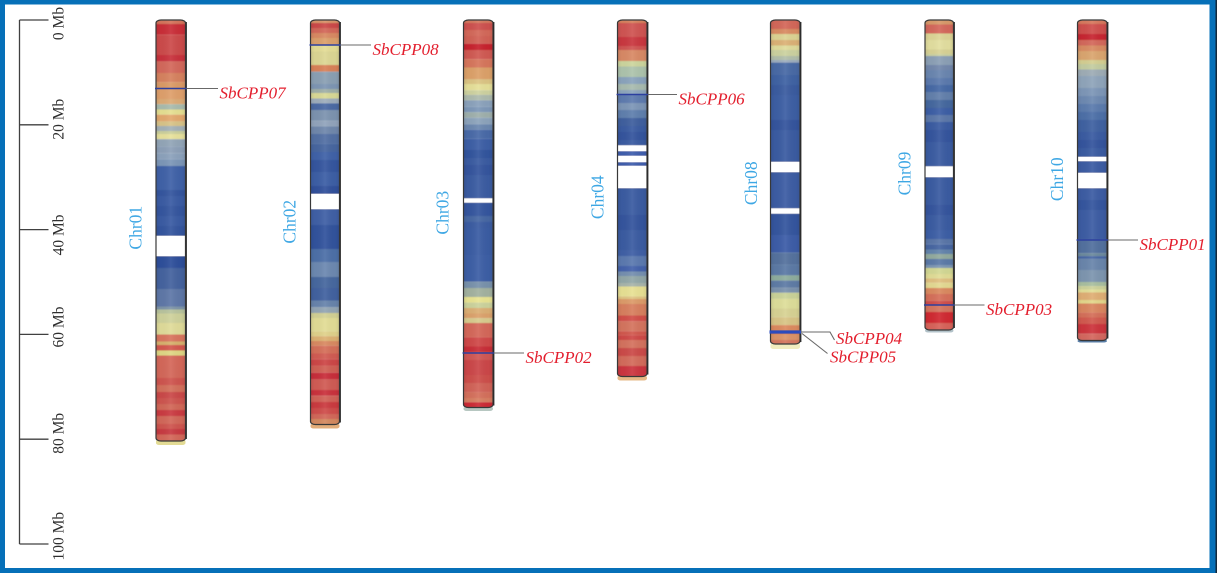  I want to click on svg-text: Chr02, so click(290, 222).